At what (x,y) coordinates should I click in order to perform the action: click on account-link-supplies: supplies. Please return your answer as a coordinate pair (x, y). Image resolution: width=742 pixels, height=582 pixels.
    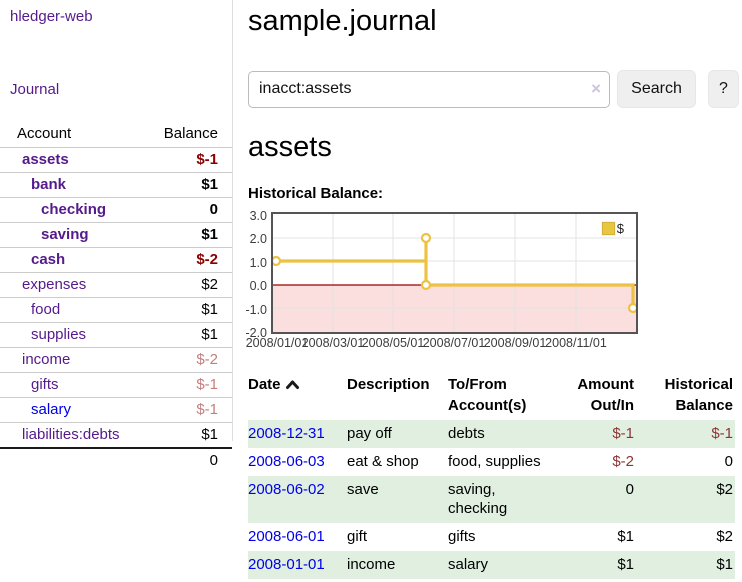
    Looking at the image, I should click on (59, 334).